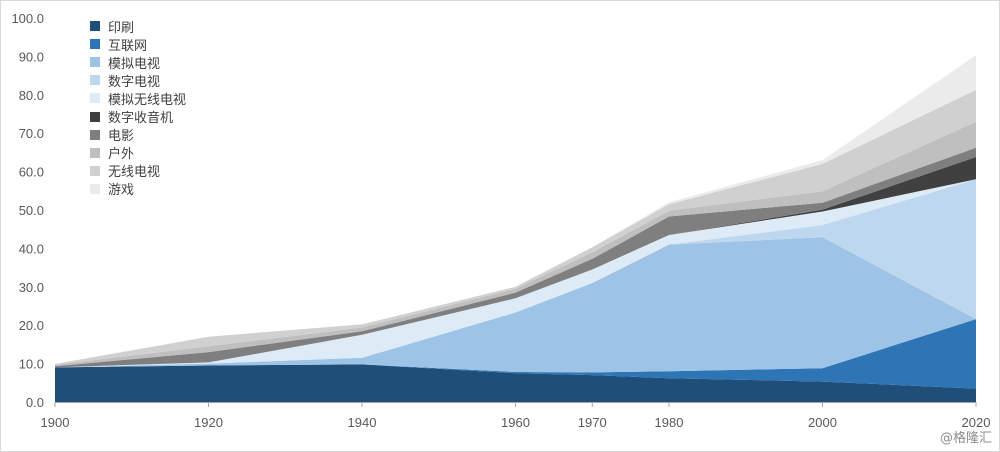  Describe the element at coordinates (147, 100) in the screenshot. I see `legend-label: 模拟无线电视` at that location.